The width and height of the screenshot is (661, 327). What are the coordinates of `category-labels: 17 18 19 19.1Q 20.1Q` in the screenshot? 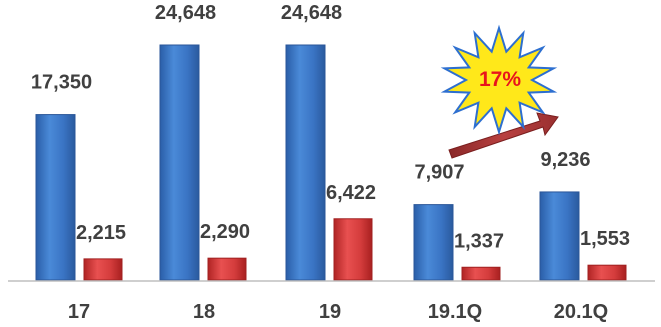 It's located at (338, 312).